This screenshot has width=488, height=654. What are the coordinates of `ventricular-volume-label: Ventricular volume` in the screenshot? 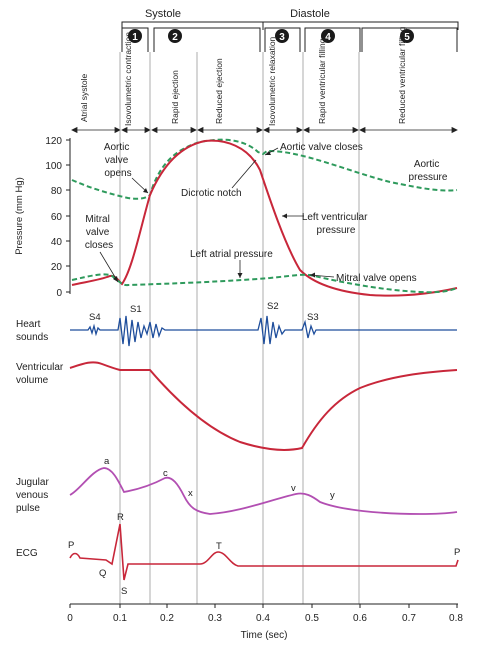 It's located at (41, 374).